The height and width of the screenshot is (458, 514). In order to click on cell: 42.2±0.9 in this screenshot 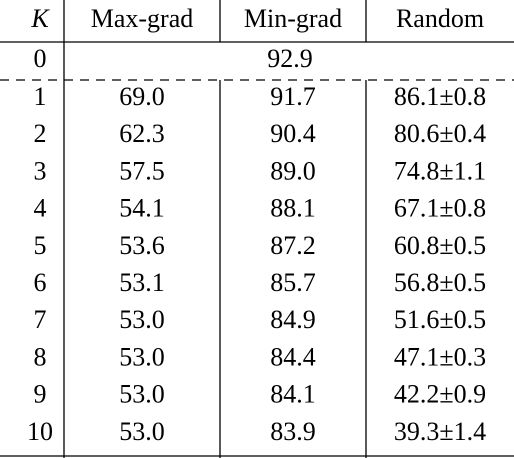, I will do `click(440, 394)`.